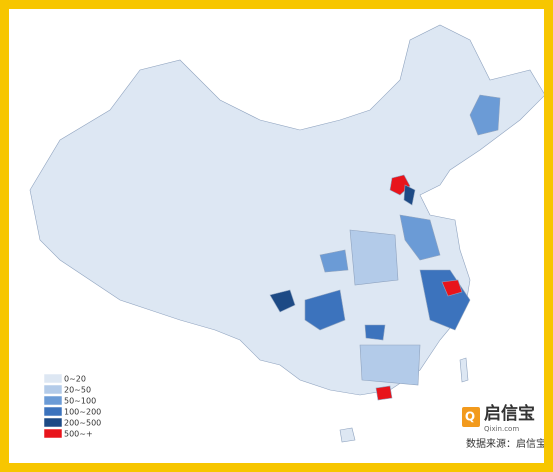 The width and height of the screenshot is (553, 472). I want to click on legend: 0~20 20~50 50~100 100~200 200~500 500~+, so click(72, 406).